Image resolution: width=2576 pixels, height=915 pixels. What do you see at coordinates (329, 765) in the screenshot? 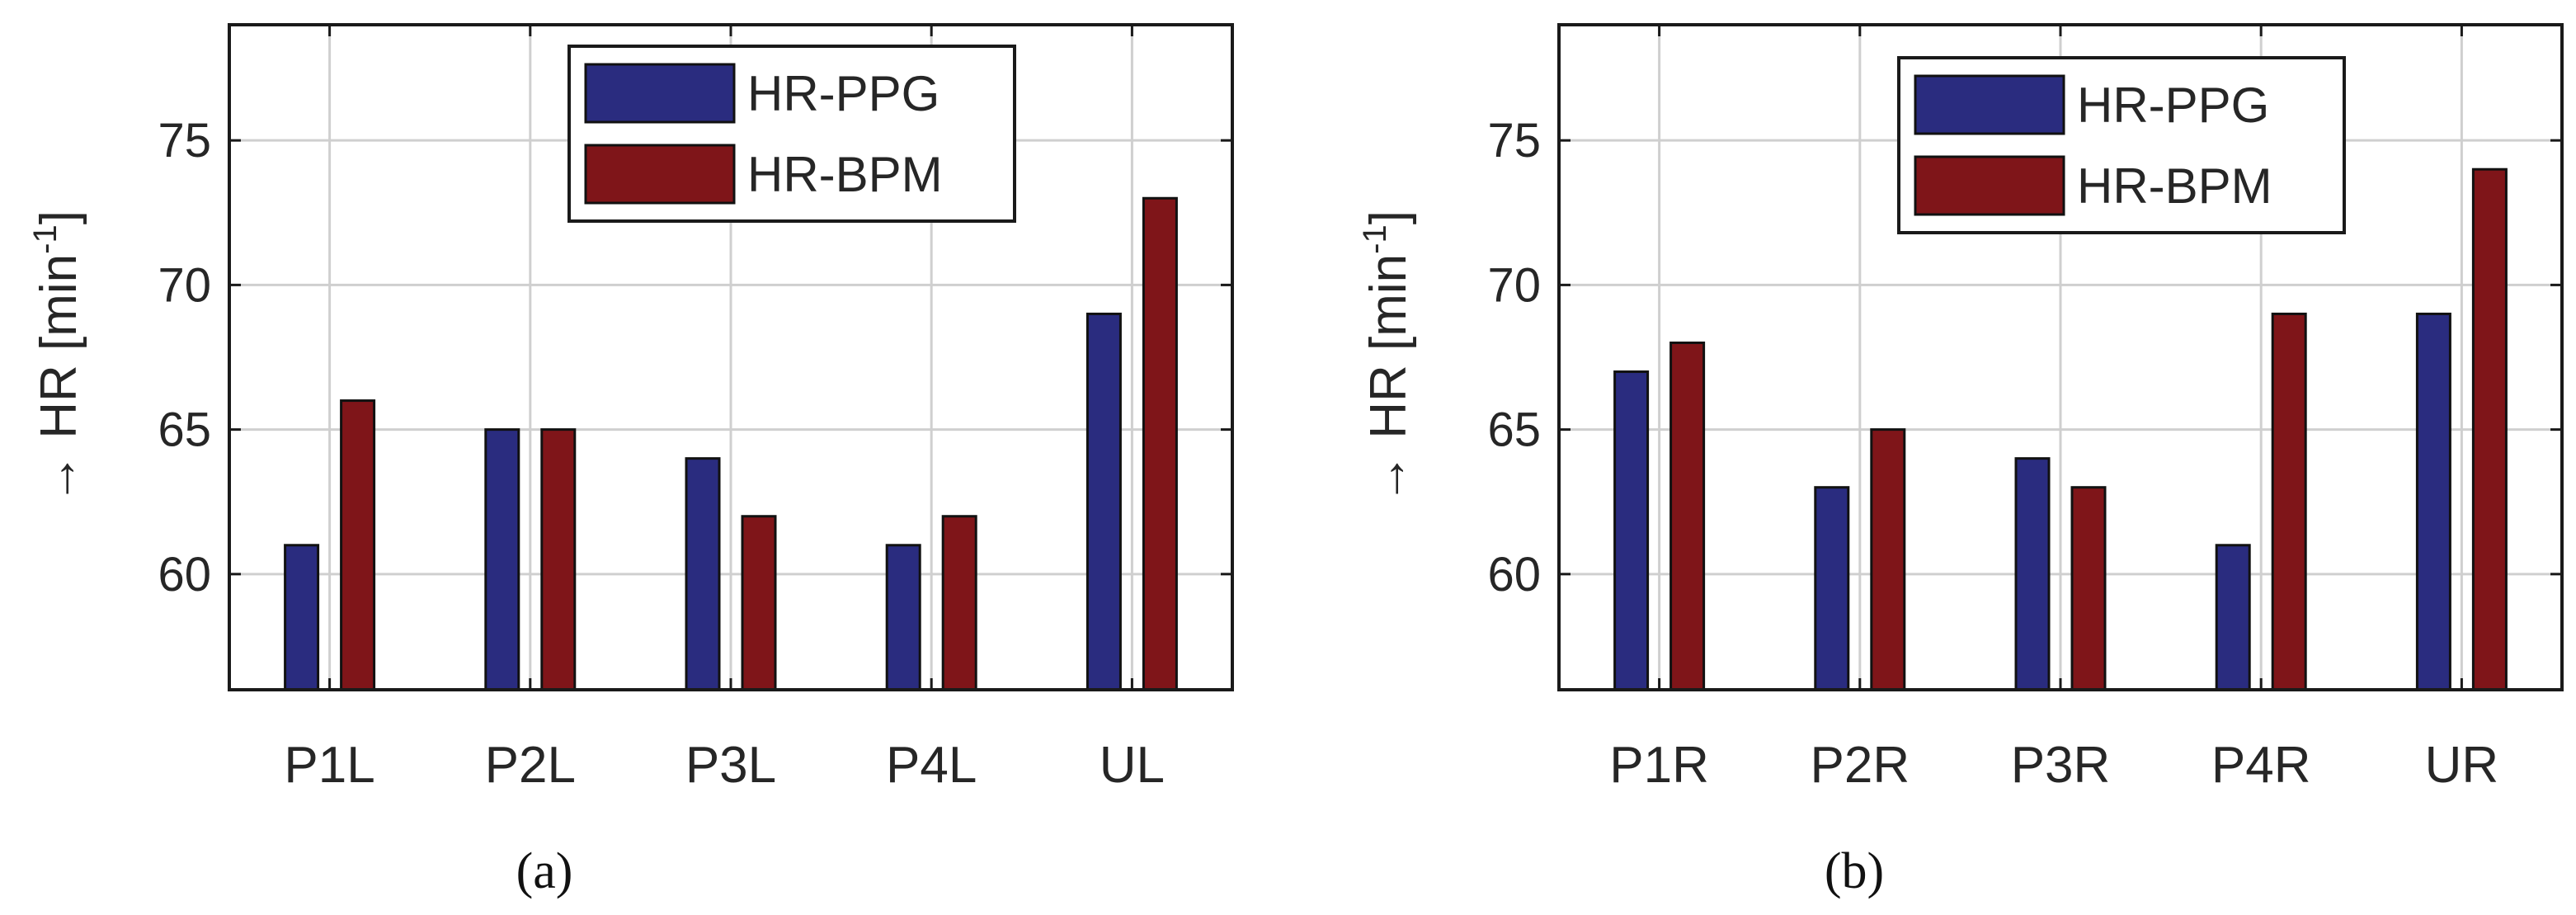
I see `x-tick-label: P1L` at bounding box center [329, 765].